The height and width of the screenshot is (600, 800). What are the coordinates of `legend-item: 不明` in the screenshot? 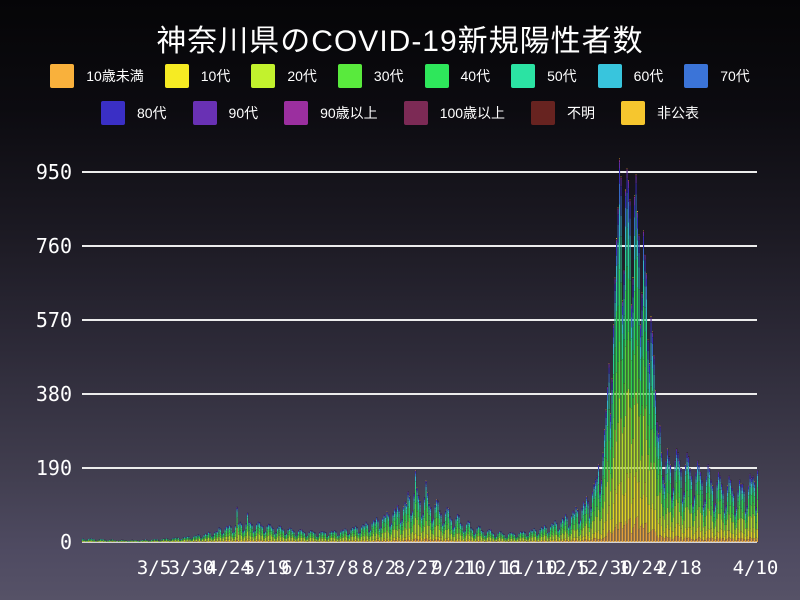 It's located at (563, 113).